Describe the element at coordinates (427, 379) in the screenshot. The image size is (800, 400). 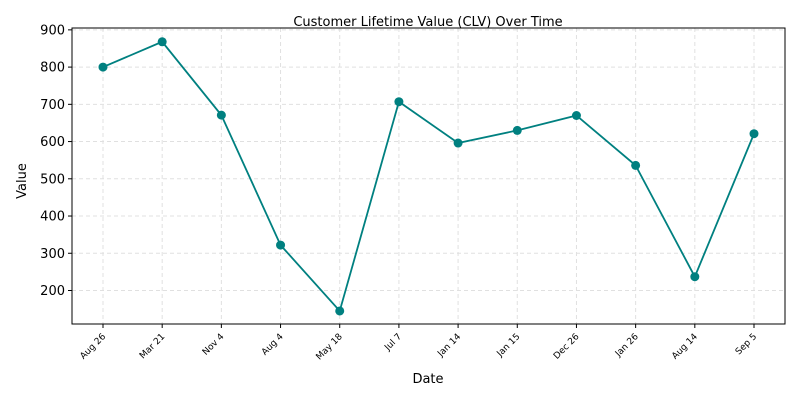
I see `x-axis-label: Date` at that location.